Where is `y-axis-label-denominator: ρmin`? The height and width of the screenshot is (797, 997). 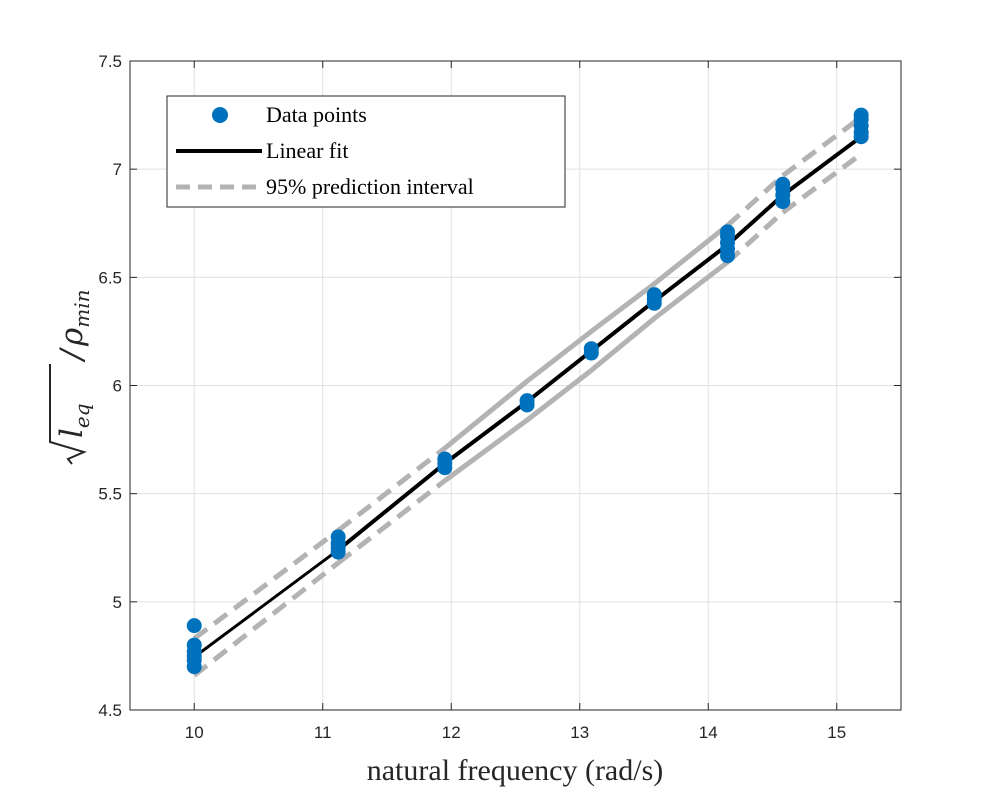 y-axis-label-denominator: ρmin is located at coordinates (74, 318).